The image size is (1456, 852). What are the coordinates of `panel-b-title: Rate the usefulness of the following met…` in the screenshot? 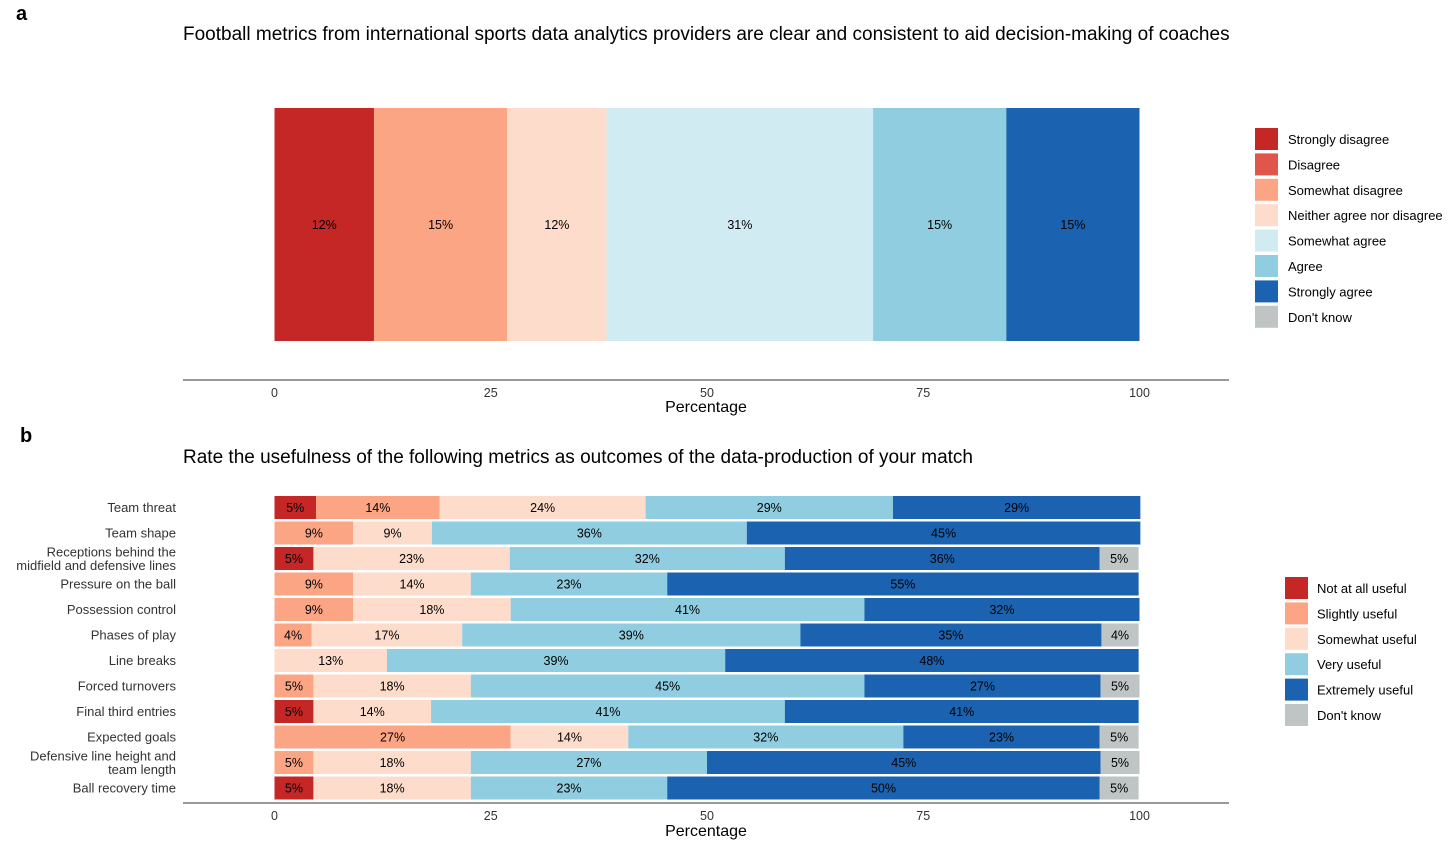 It's located at (578, 457).